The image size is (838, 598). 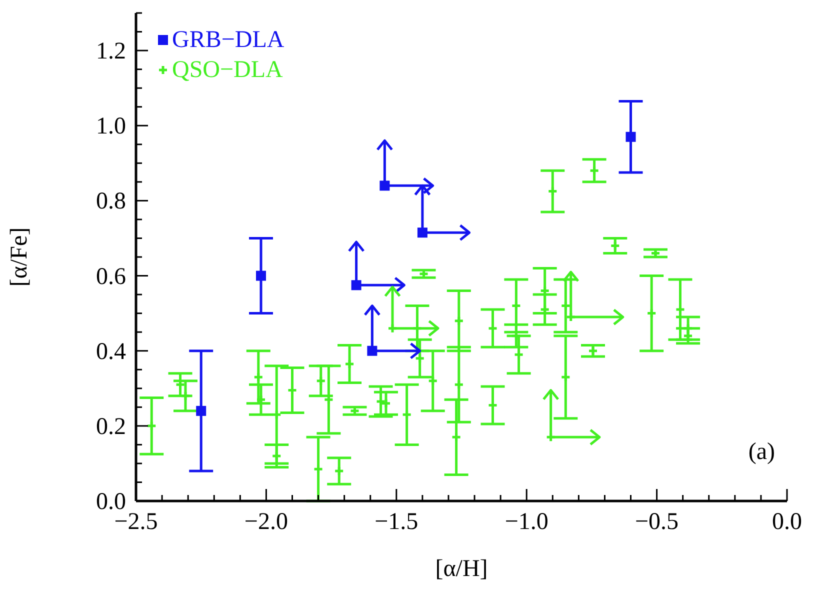 What do you see at coordinates (111, 351) in the screenshot?
I see `y-tick-label: 0.4` at bounding box center [111, 351].